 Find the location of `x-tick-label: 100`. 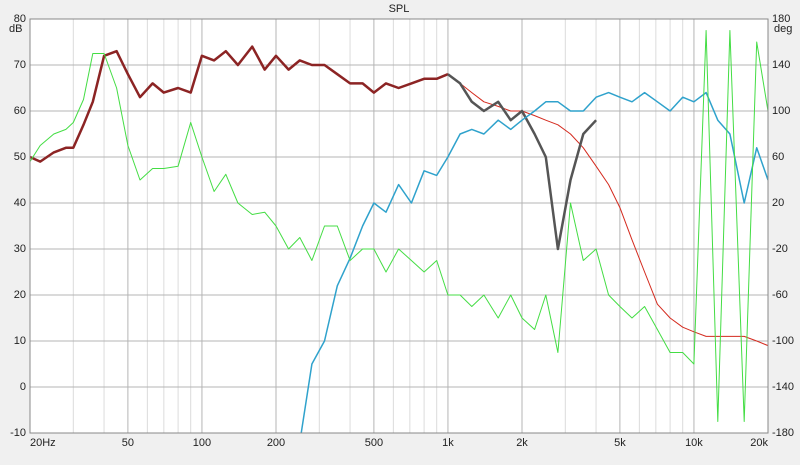

x-tick-label: 100 is located at coordinates (202, 443).